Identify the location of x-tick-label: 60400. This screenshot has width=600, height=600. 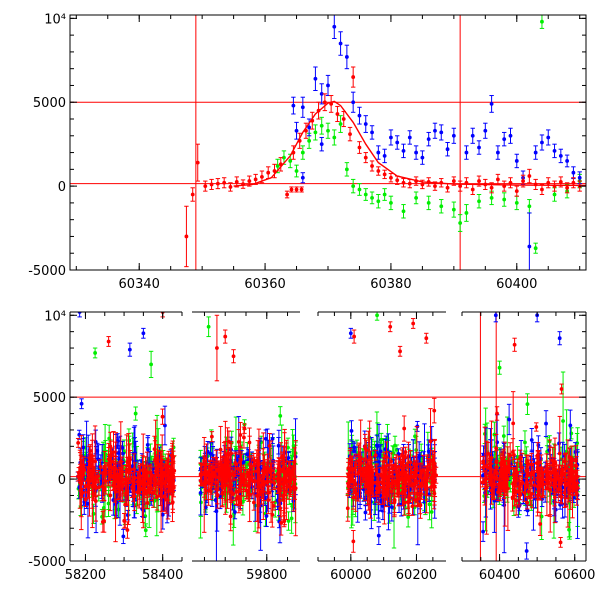
(516, 284).